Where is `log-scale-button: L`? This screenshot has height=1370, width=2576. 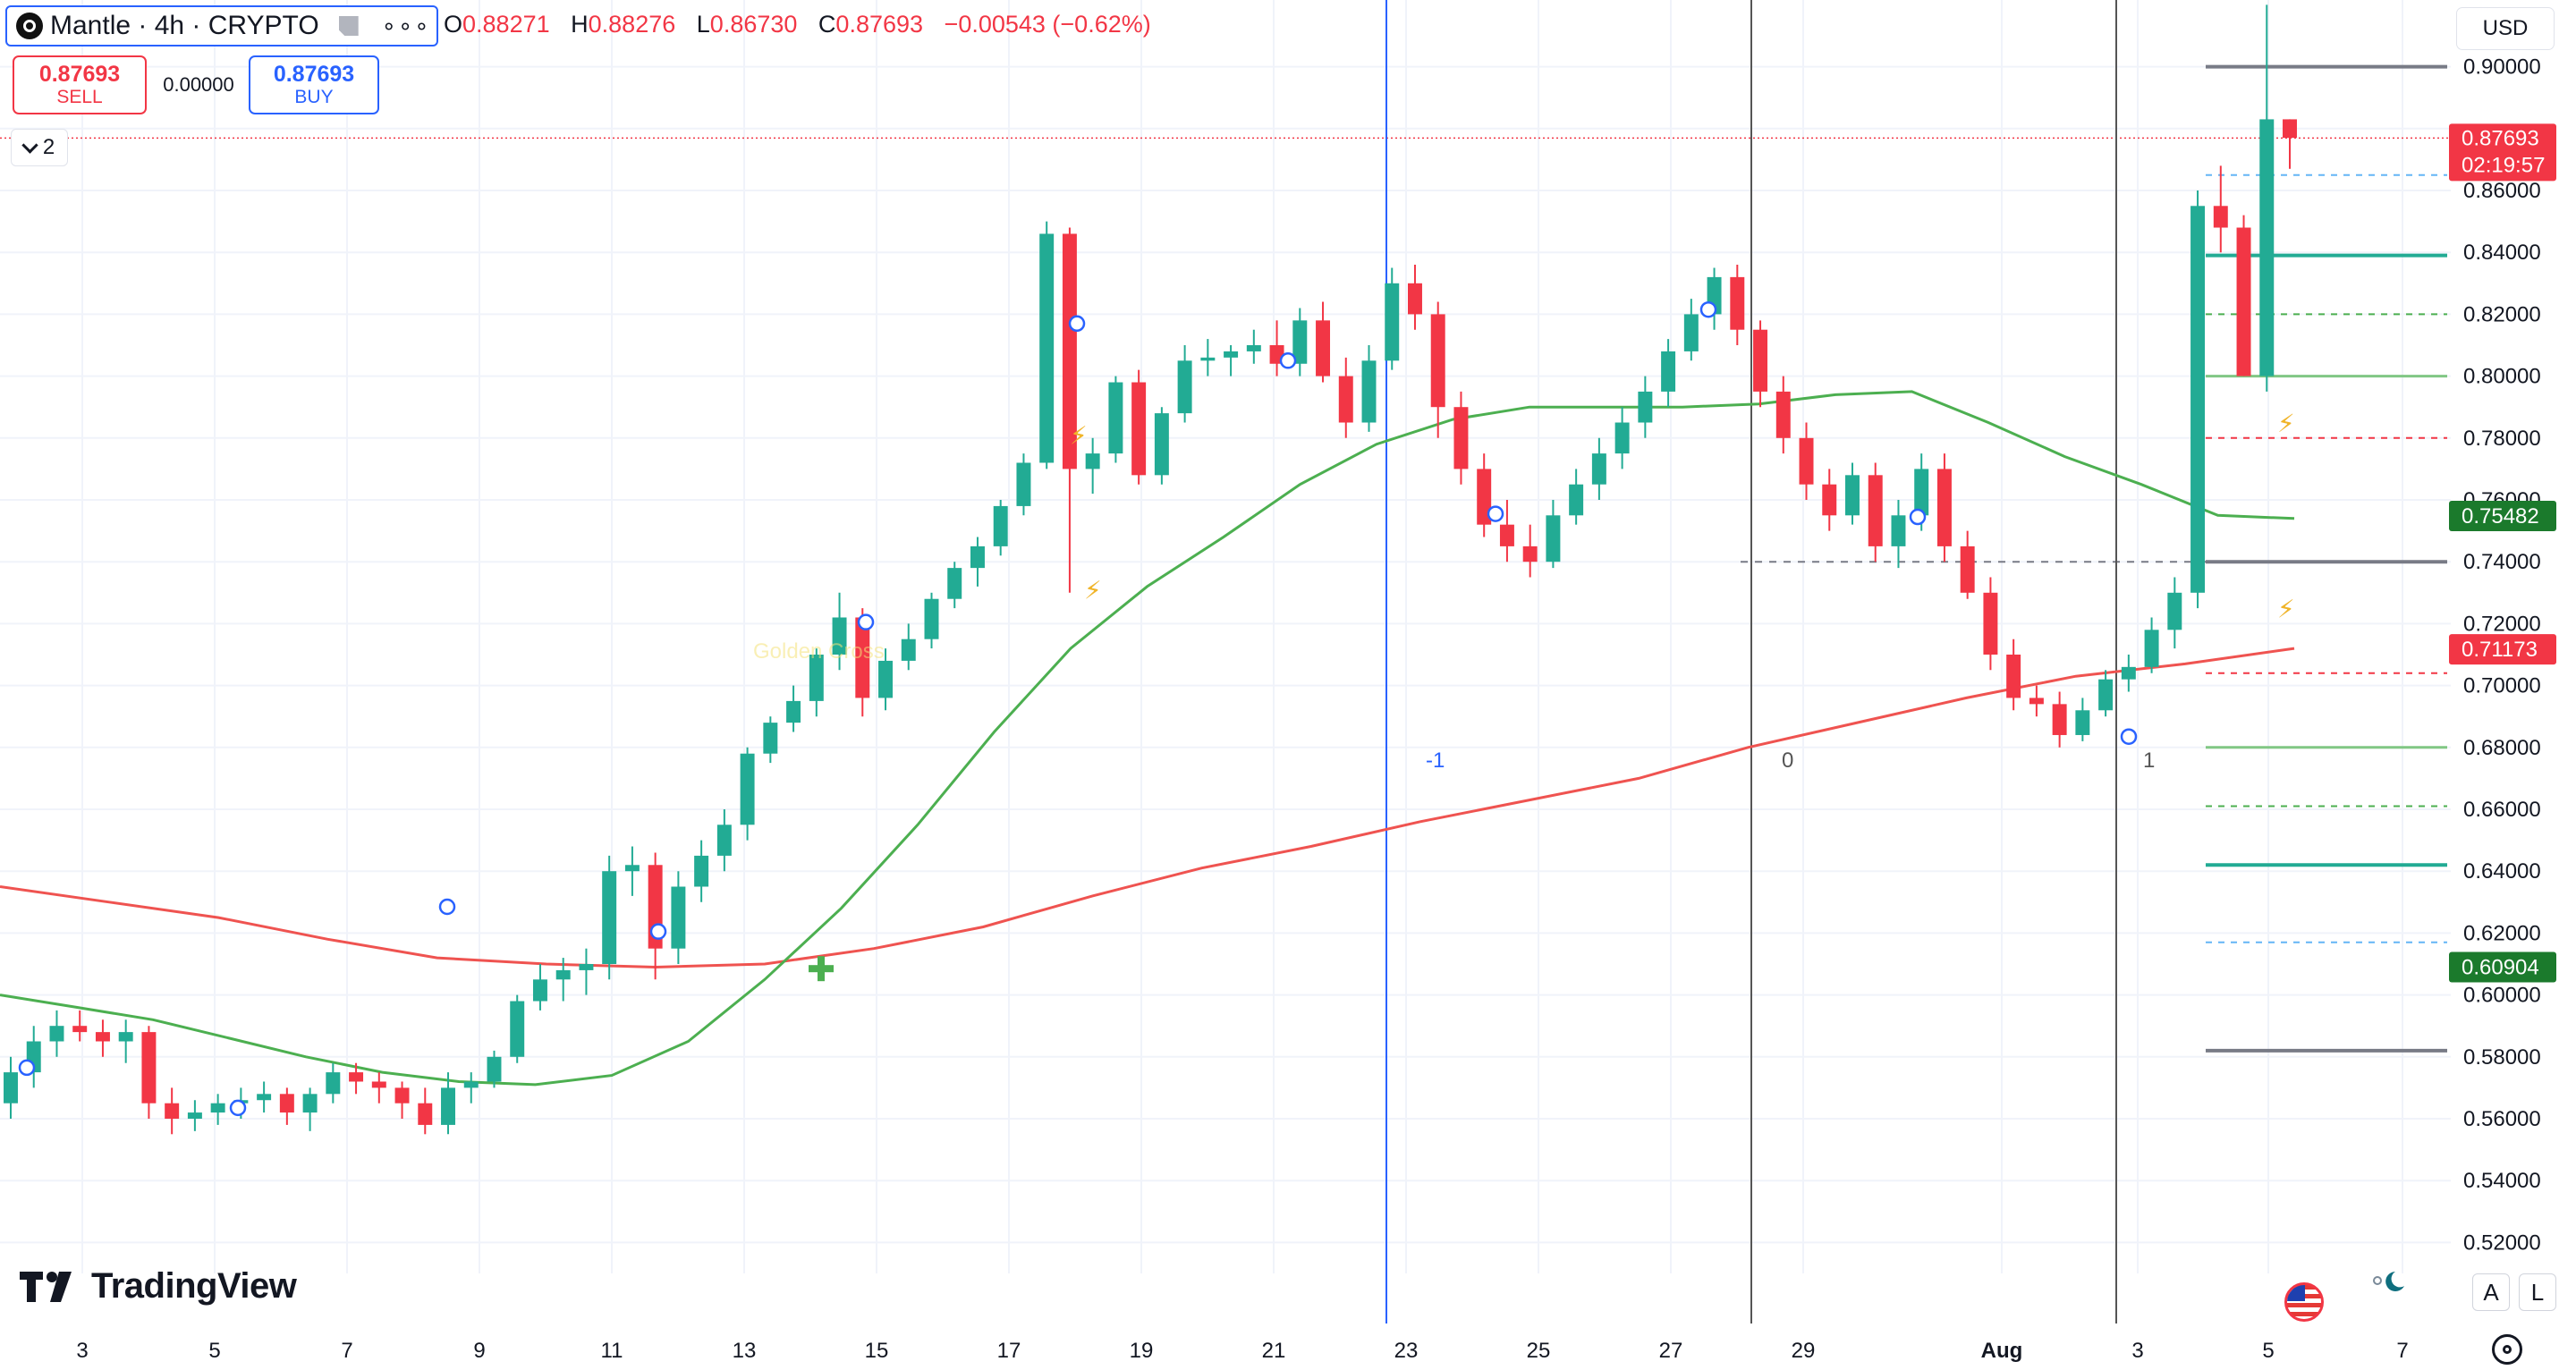
log-scale-button: L is located at coordinates (2537, 1292).